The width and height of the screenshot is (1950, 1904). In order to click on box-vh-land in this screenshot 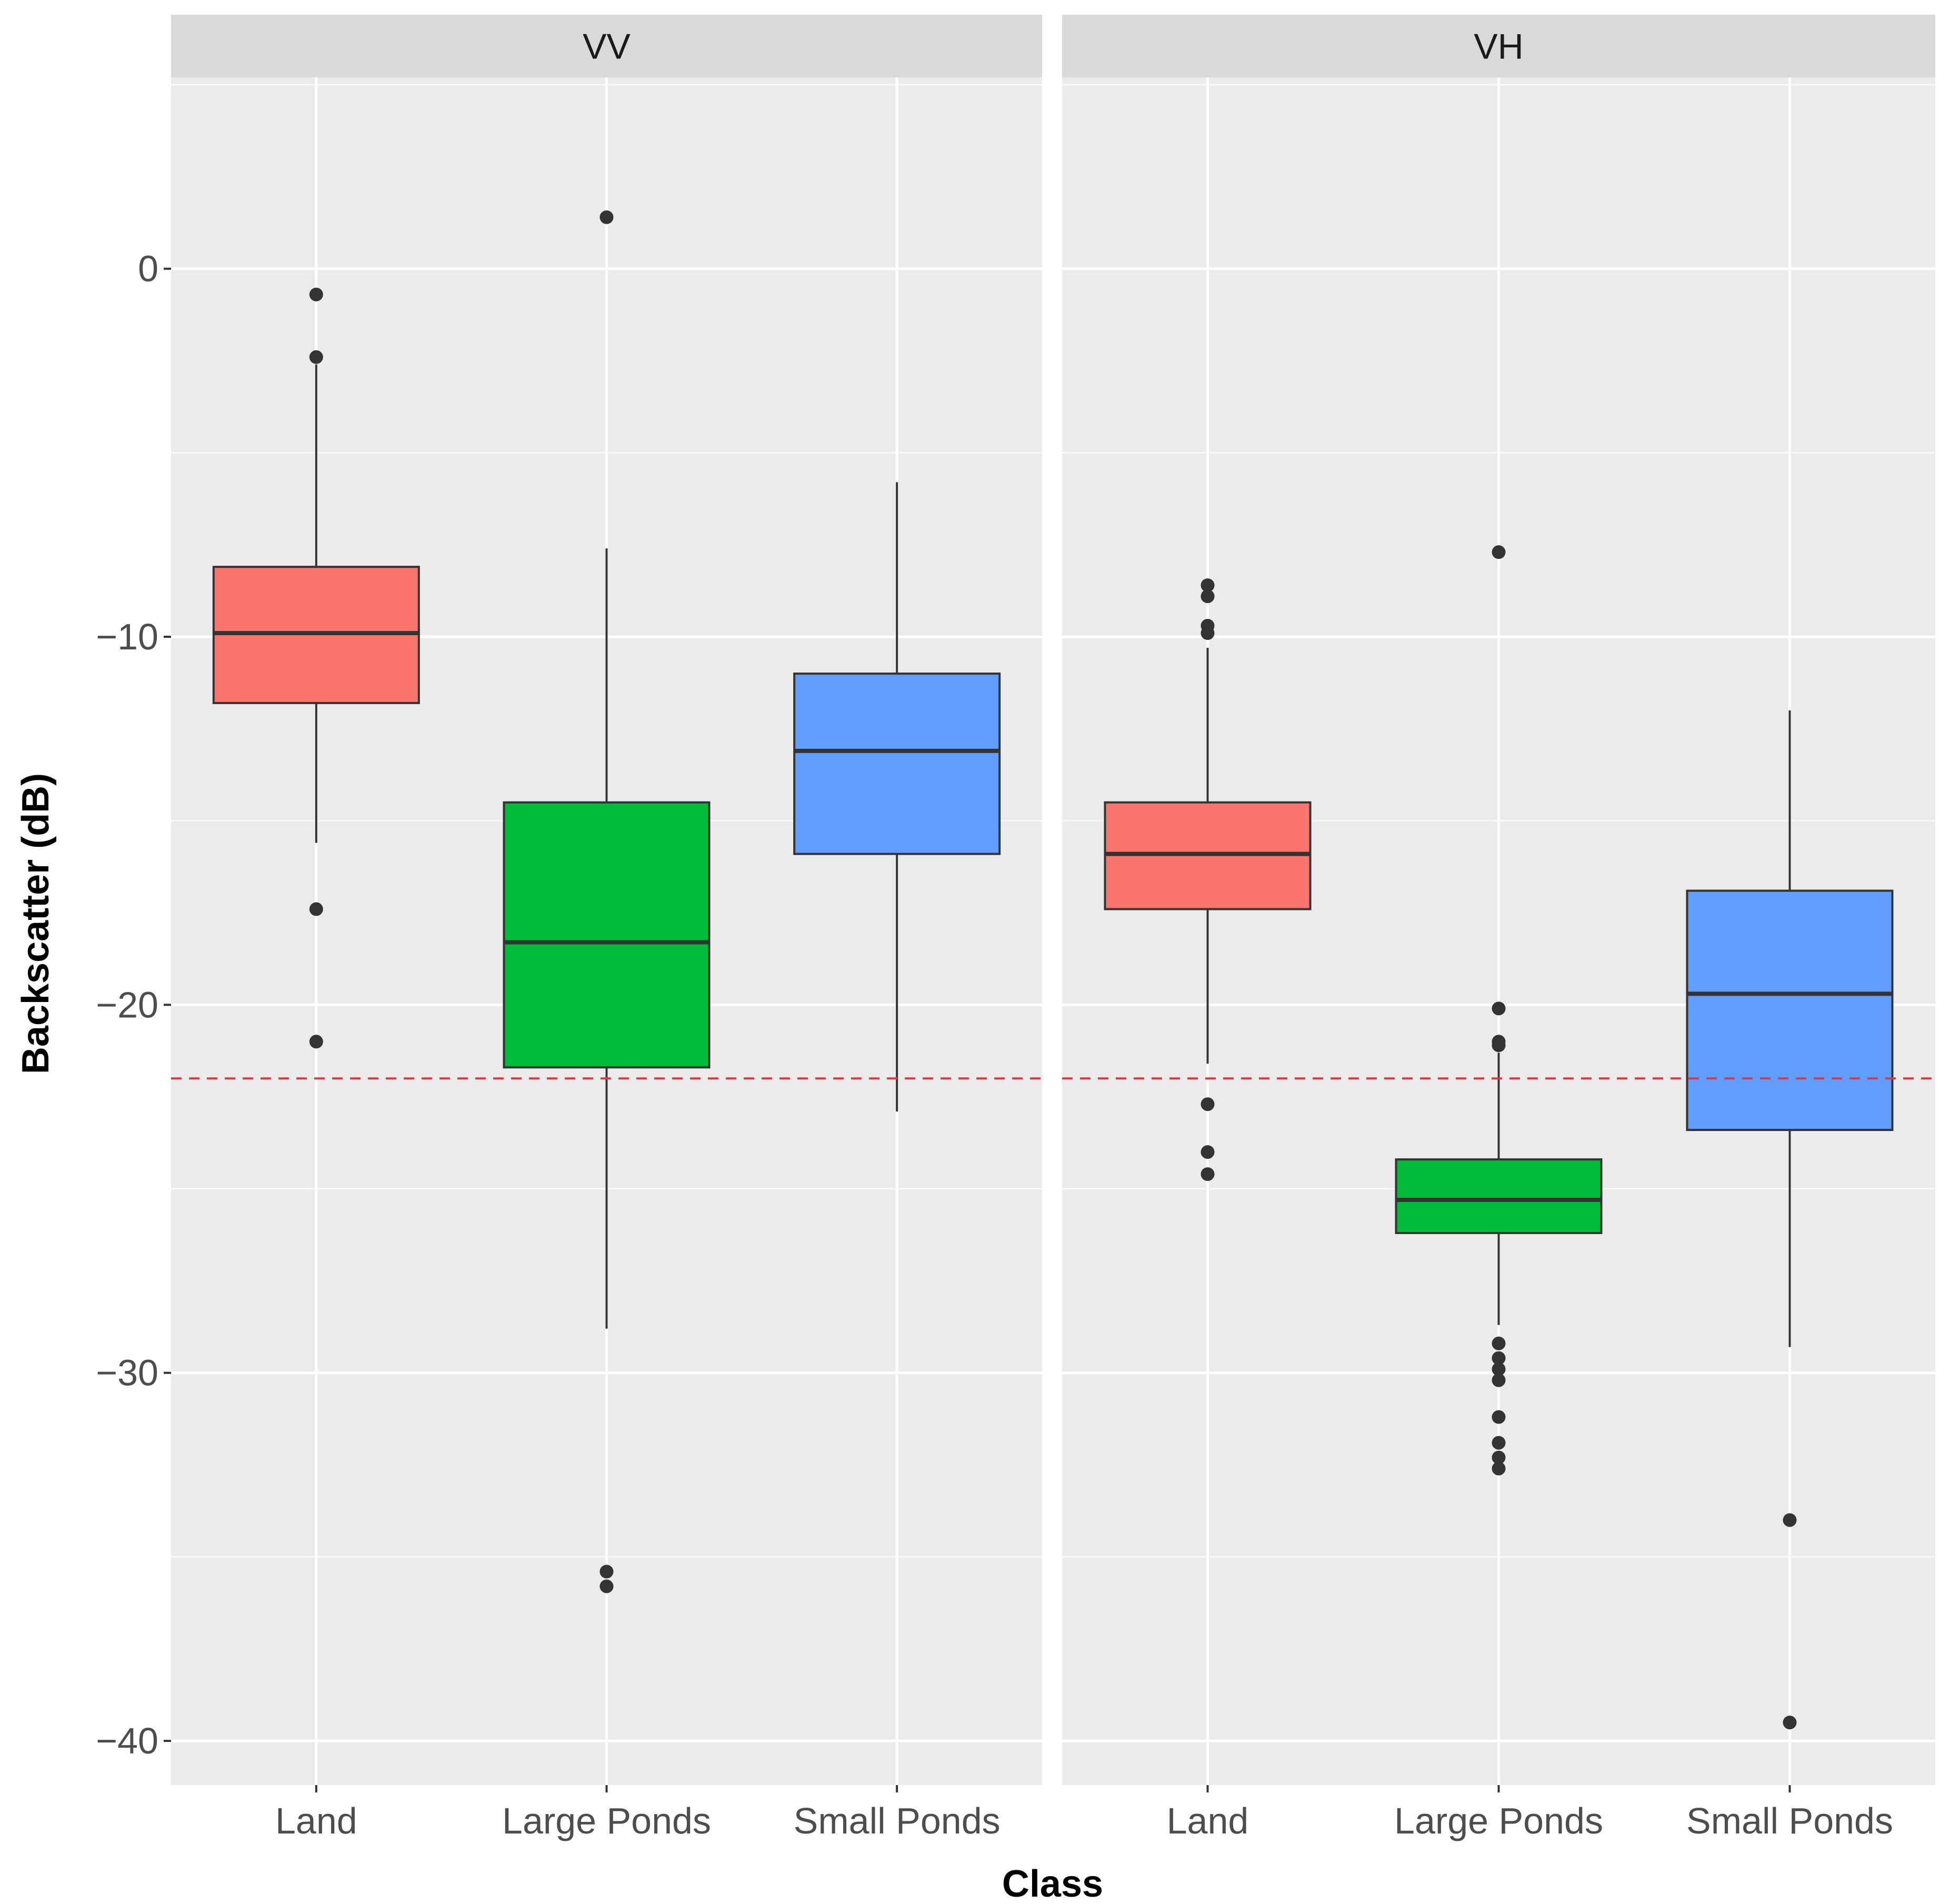, I will do `click(1208, 879)`.